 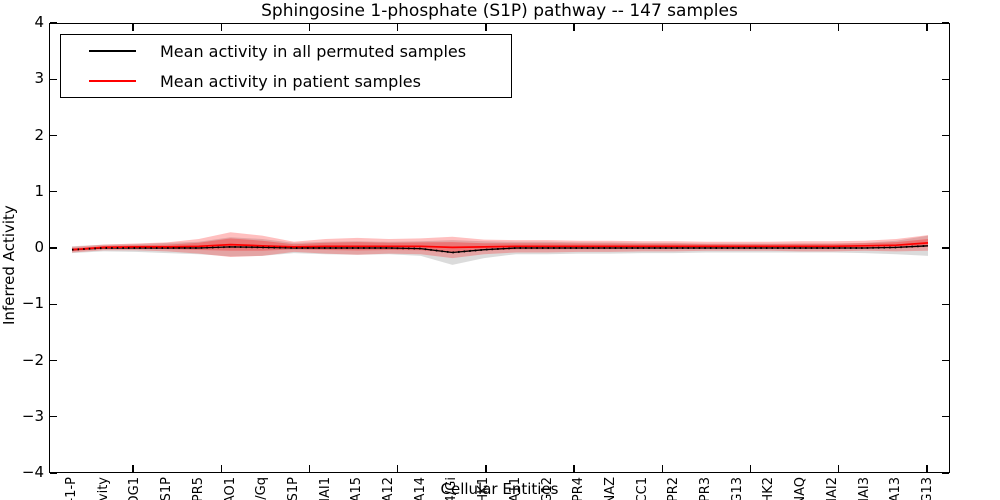 What do you see at coordinates (39, 22) in the screenshot?
I see `y-tick-label: 4` at bounding box center [39, 22].